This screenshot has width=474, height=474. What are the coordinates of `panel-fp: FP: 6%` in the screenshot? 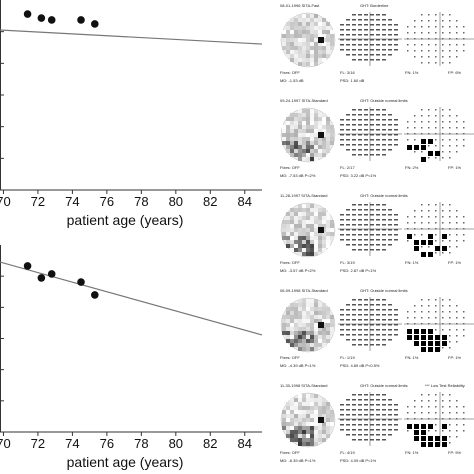 It's located at (455, 72).